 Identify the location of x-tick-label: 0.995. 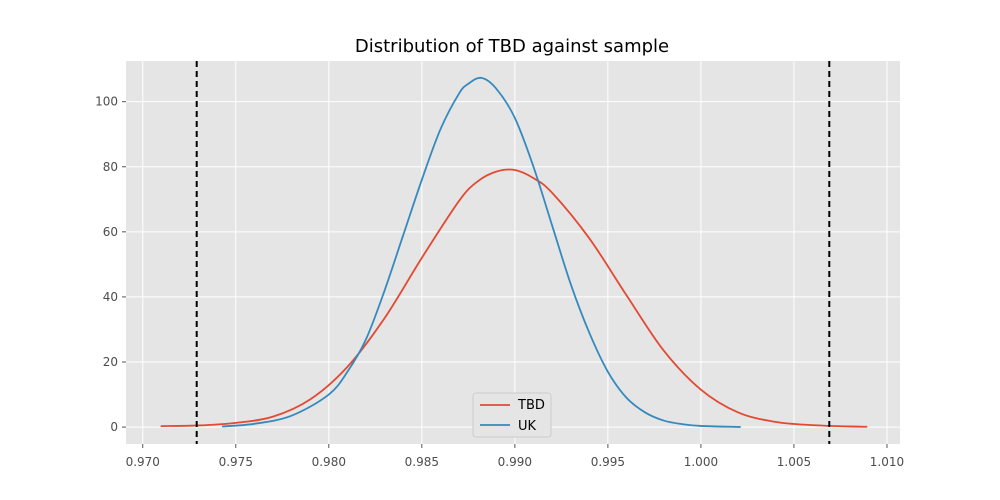
(608, 462).